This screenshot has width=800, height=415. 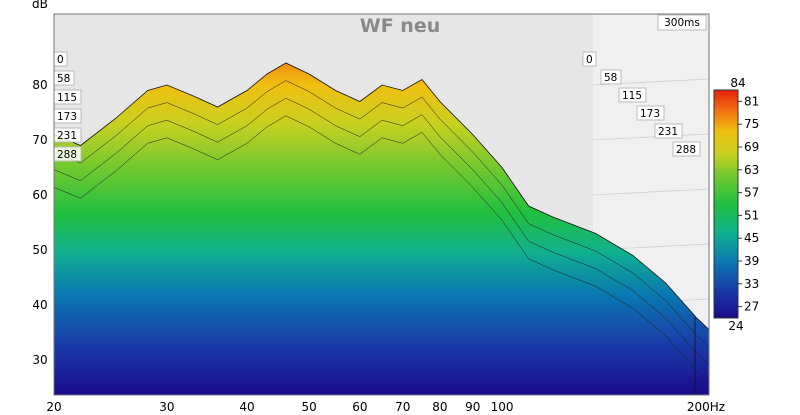 I want to click on colorbar-tick-label: 57, so click(x=751, y=193).